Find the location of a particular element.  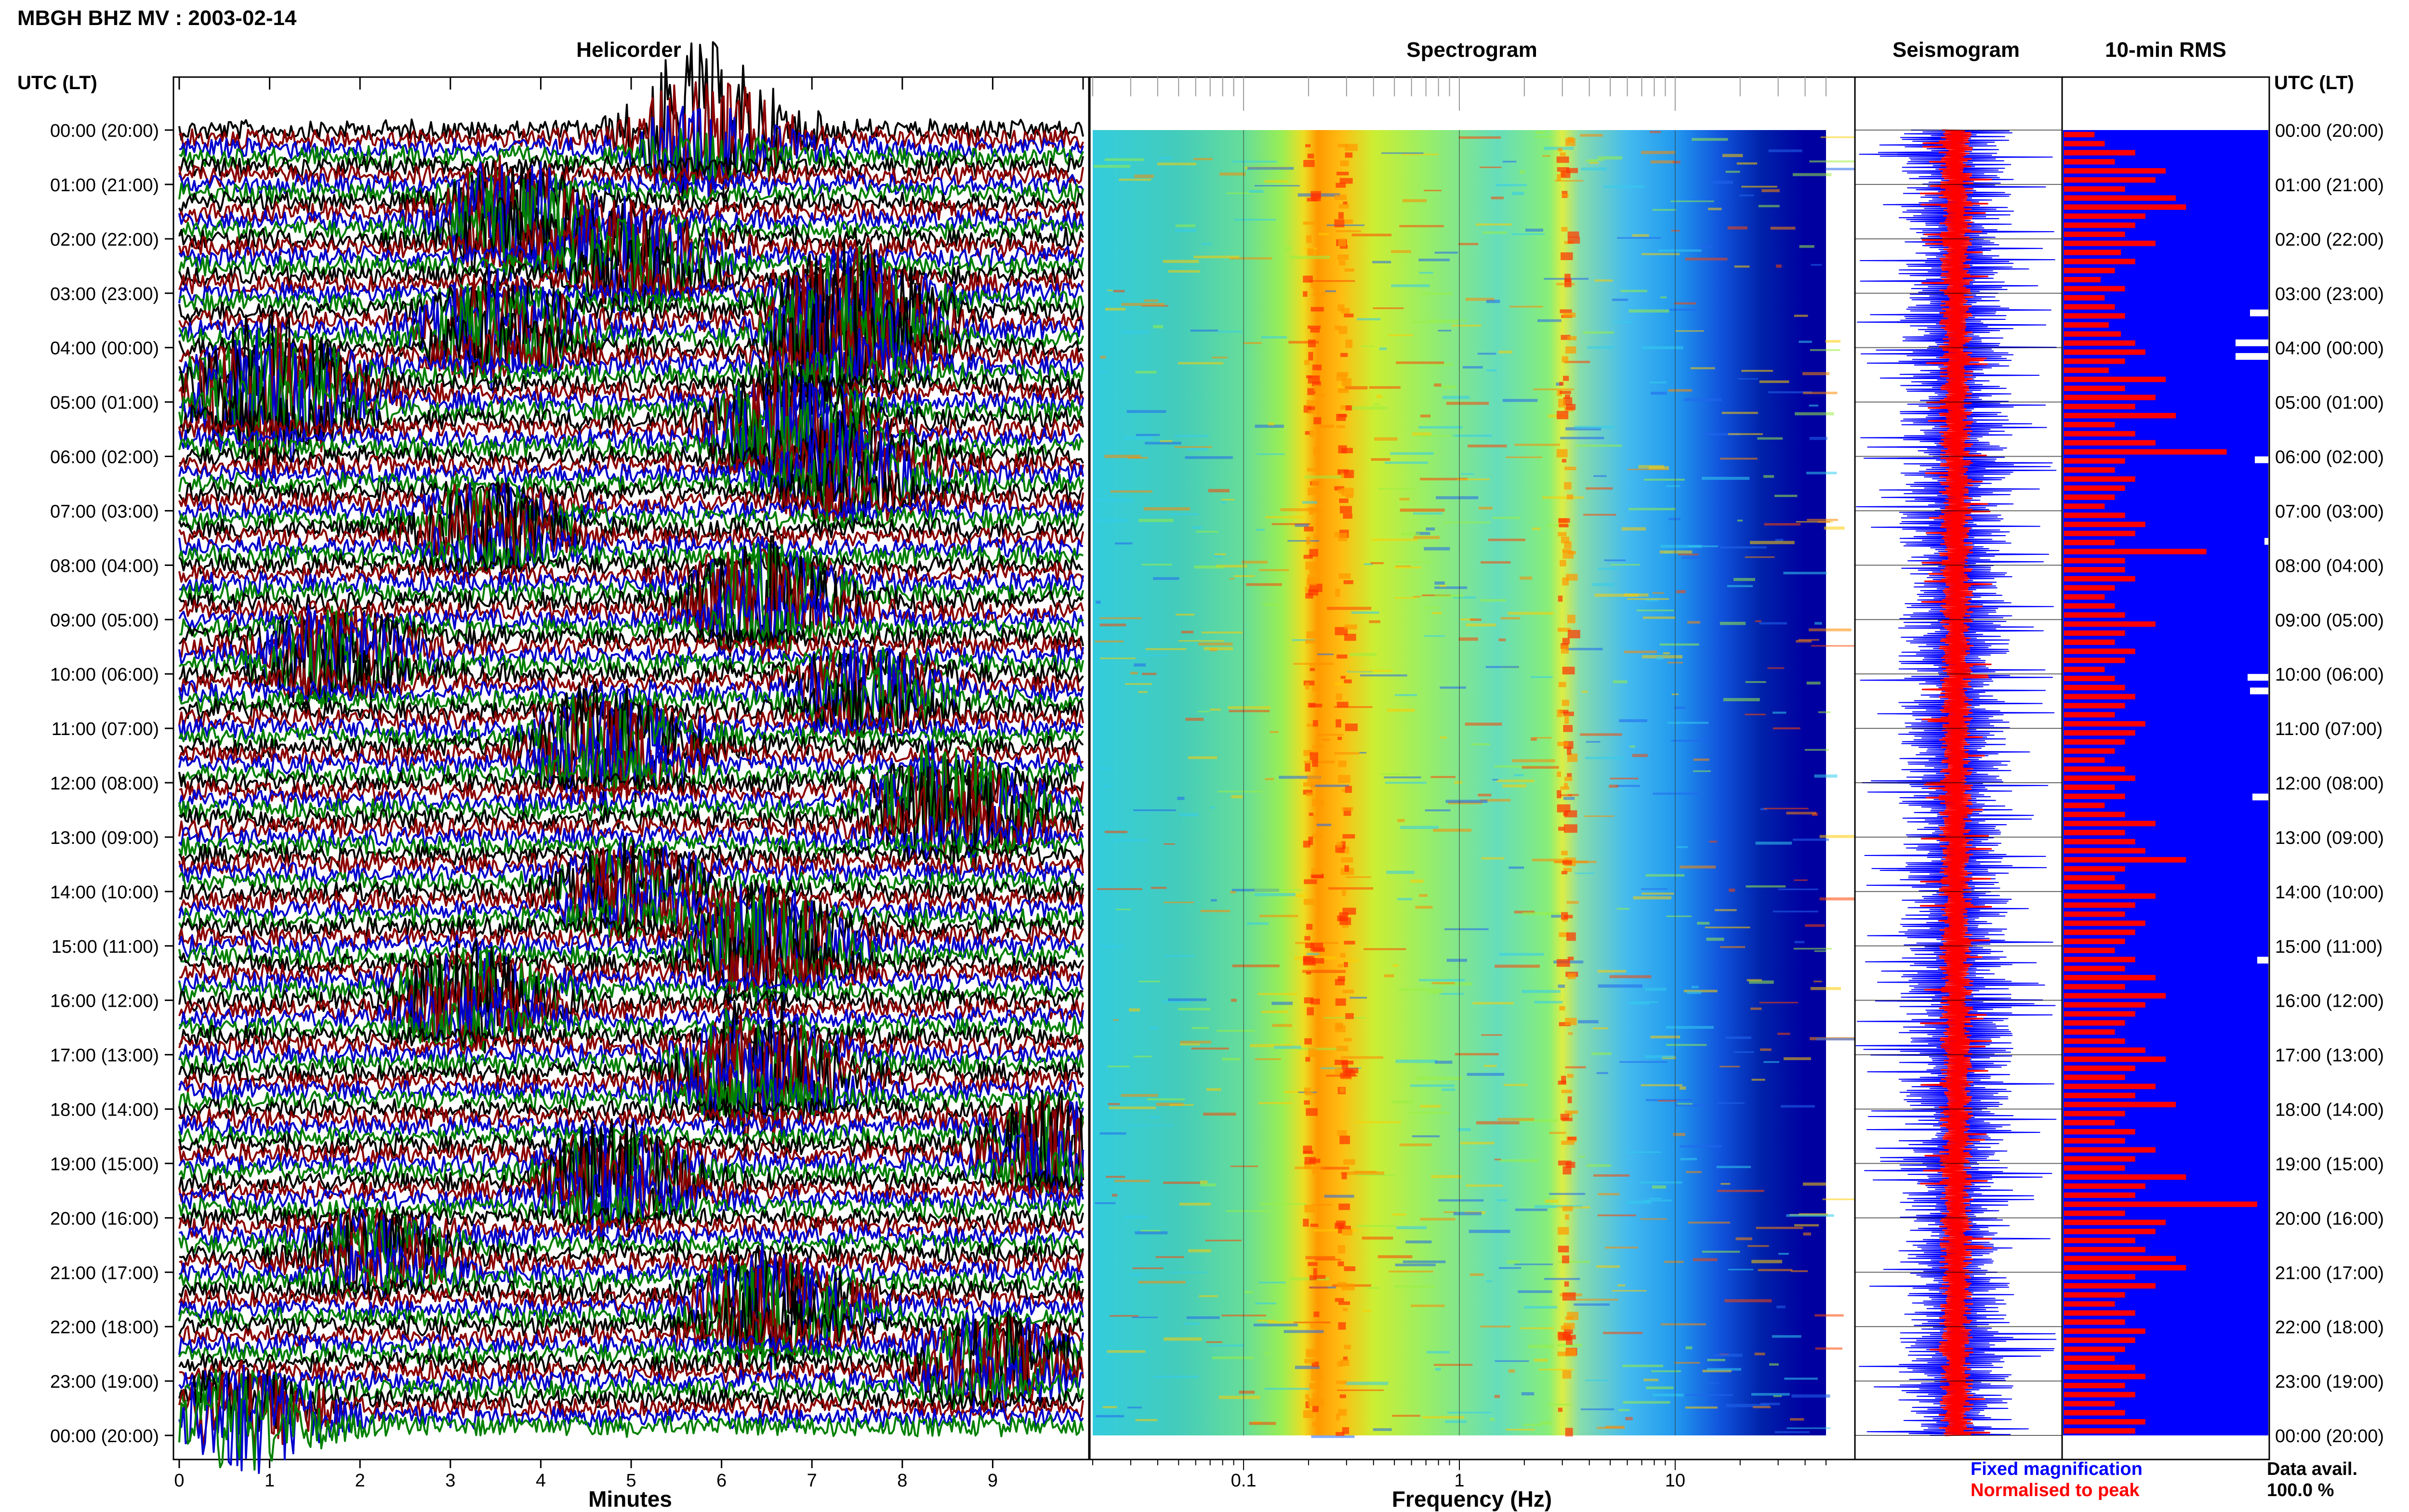

time-label-left: 18:00 (14:00) is located at coordinates (104, 1110).